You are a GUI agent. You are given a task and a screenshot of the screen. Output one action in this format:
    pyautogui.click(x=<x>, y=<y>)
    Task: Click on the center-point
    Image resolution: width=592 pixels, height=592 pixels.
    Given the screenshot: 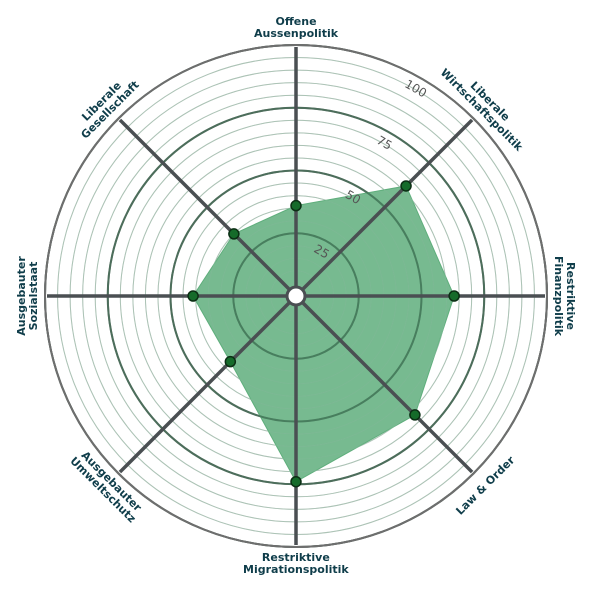 What is the action you would take?
    pyautogui.click(x=296, y=296)
    